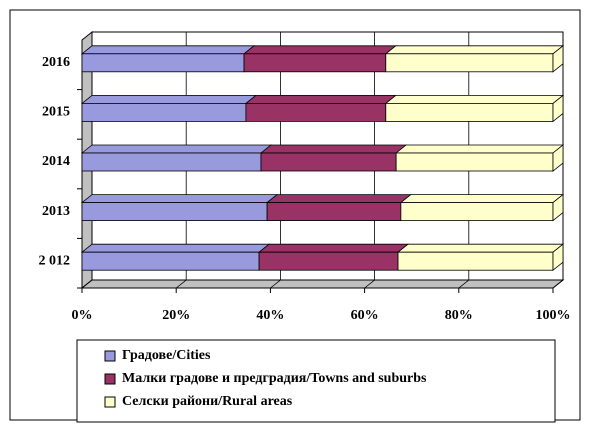 This screenshot has height=429, width=591. What do you see at coordinates (270, 315) in the screenshot?
I see `x-tick-label: 40%` at bounding box center [270, 315].